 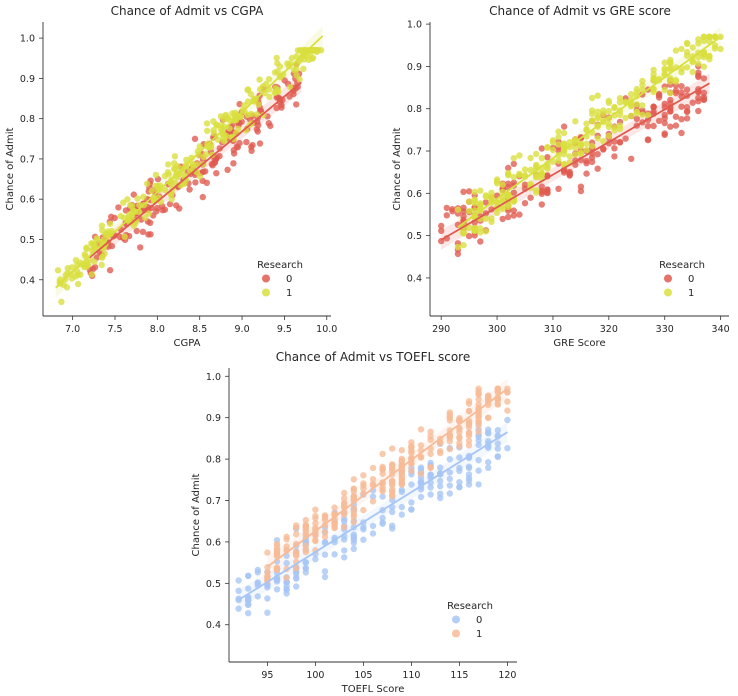 What do you see at coordinates (459, 675) in the screenshot?
I see `x-tick-label: 115` at bounding box center [459, 675].